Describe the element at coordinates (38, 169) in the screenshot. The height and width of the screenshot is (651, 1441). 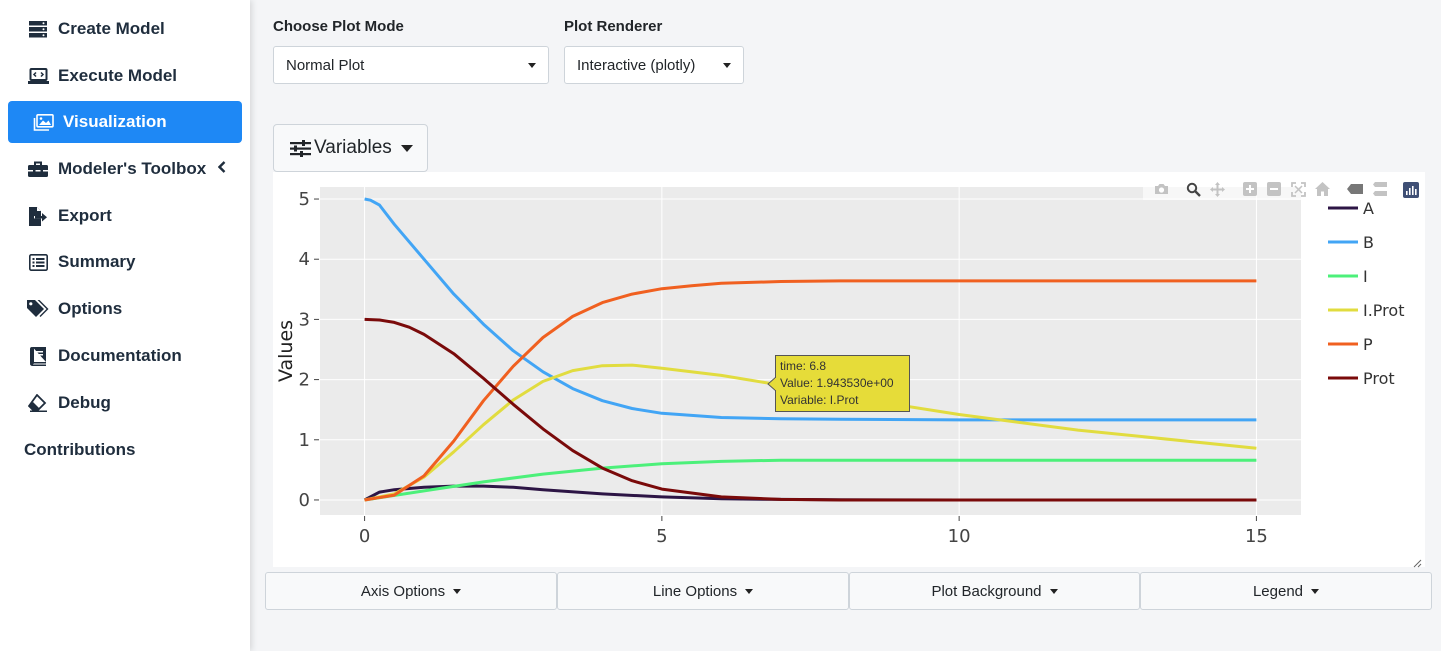
I see `toolbox-icon` at that location.